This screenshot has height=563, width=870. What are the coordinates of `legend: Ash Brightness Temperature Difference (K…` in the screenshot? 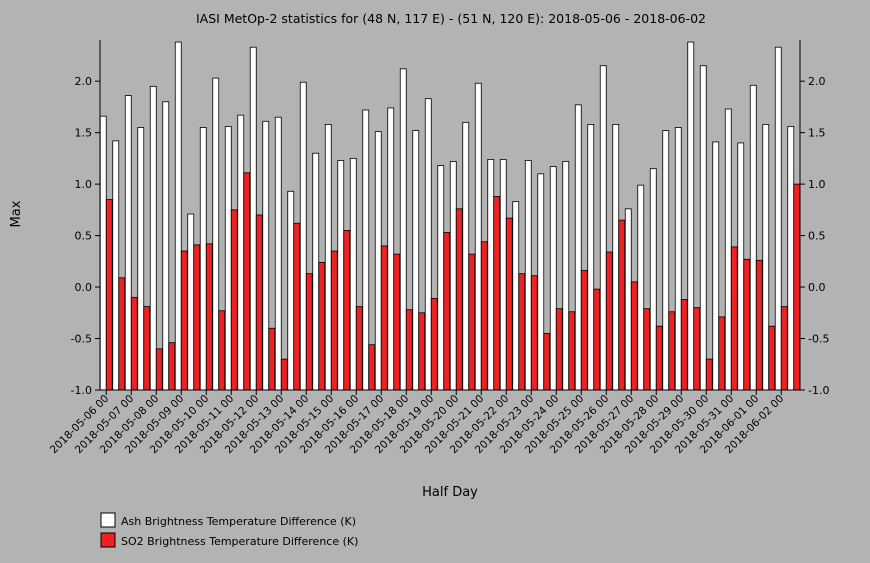 It's located at (229, 530).